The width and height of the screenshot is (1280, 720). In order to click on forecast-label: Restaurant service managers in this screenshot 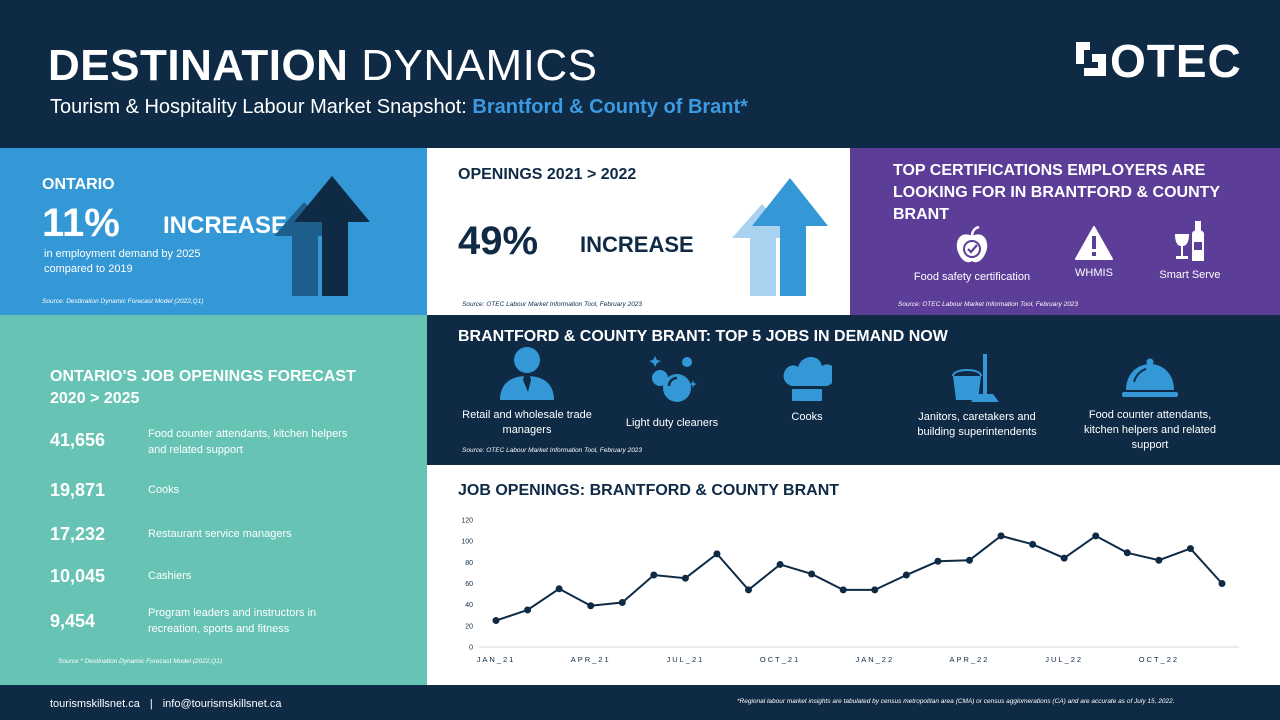, I will do `click(220, 534)`.